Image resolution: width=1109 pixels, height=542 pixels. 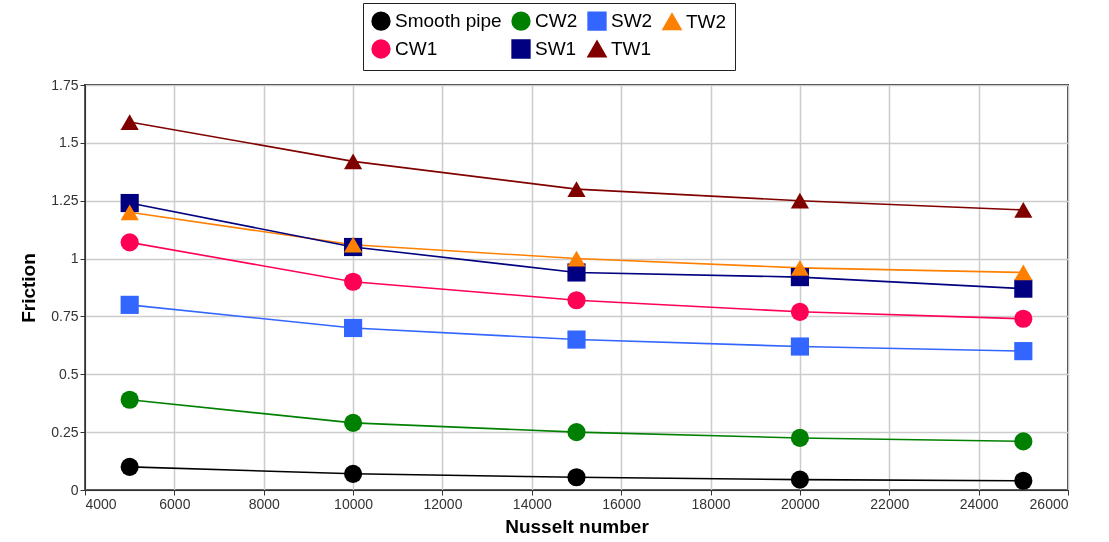 I want to click on y-tick-label: 1.25, so click(x=65, y=200).